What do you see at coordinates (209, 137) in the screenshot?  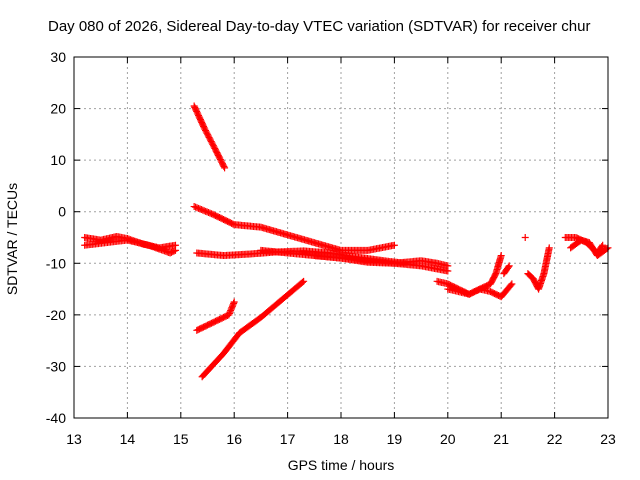 I see `series-arc-c` at bounding box center [209, 137].